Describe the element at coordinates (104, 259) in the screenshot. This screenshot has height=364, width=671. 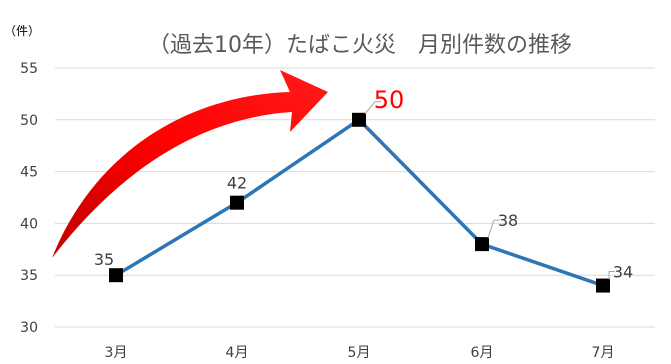
I see `data-label: 35` at that location.